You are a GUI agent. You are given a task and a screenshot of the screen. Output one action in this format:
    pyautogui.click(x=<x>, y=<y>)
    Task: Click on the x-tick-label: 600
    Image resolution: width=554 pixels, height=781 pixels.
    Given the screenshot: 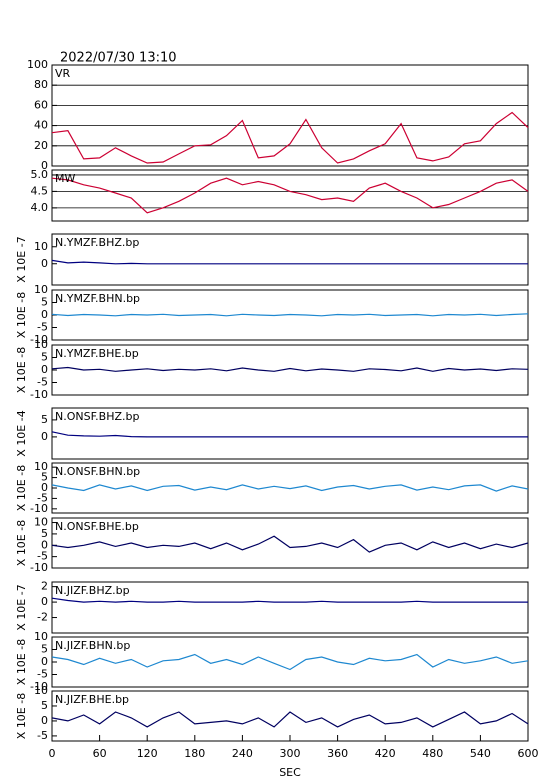 What is the action you would take?
    pyautogui.click(x=528, y=753)
    